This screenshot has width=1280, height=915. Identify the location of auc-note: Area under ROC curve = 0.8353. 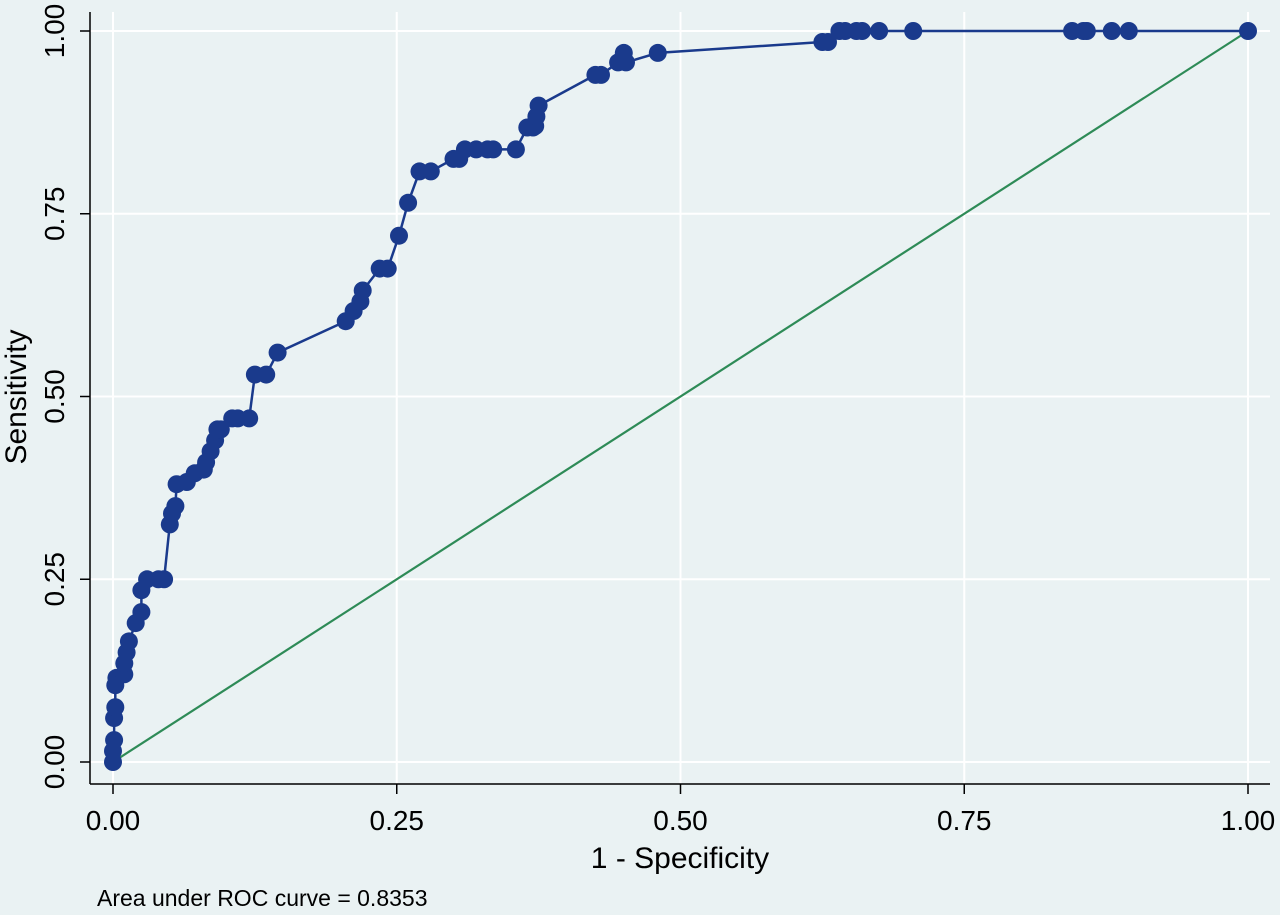
(262, 897).